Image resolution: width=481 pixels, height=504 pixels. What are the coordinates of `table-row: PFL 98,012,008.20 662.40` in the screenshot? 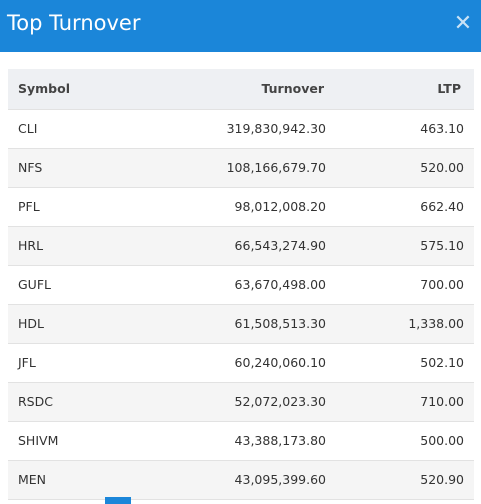 It's located at (241, 207).